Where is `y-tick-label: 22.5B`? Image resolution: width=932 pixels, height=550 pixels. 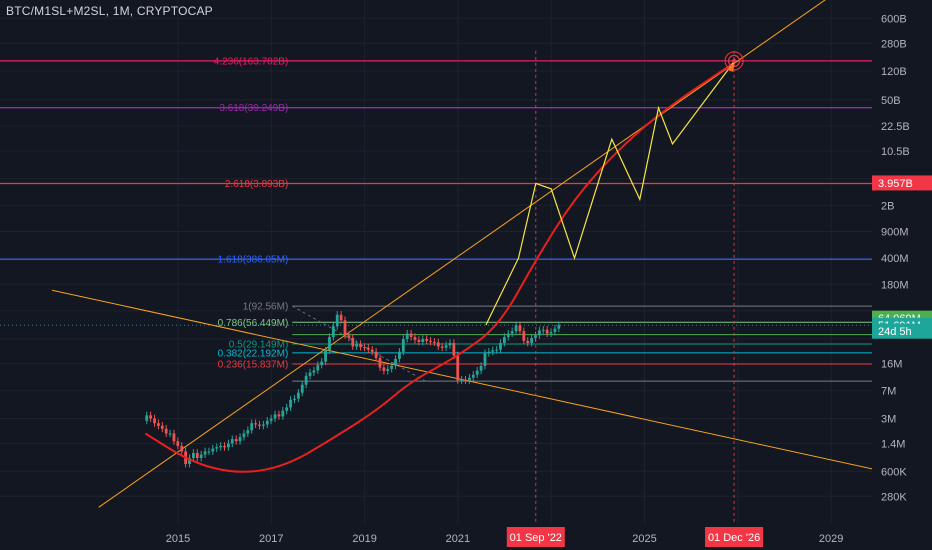 y-tick-label: 22.5B is located at coordinates (895, 127).